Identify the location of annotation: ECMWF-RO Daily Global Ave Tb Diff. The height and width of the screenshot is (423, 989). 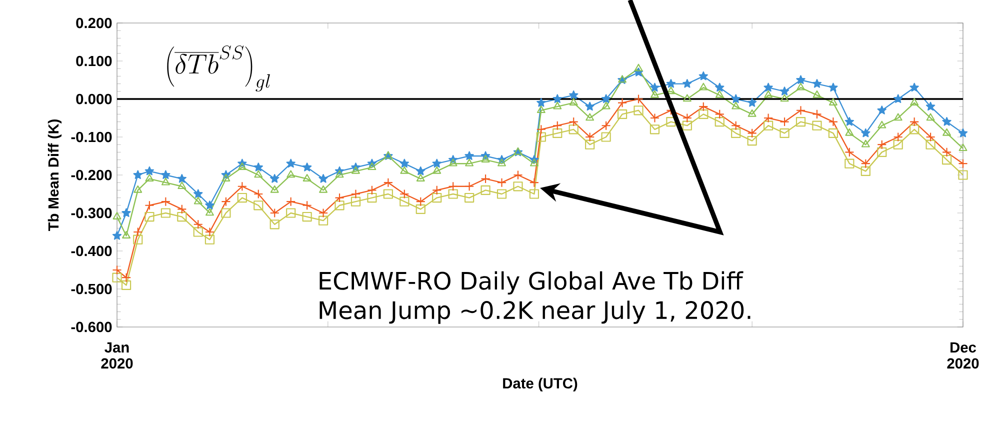
(532, 283).